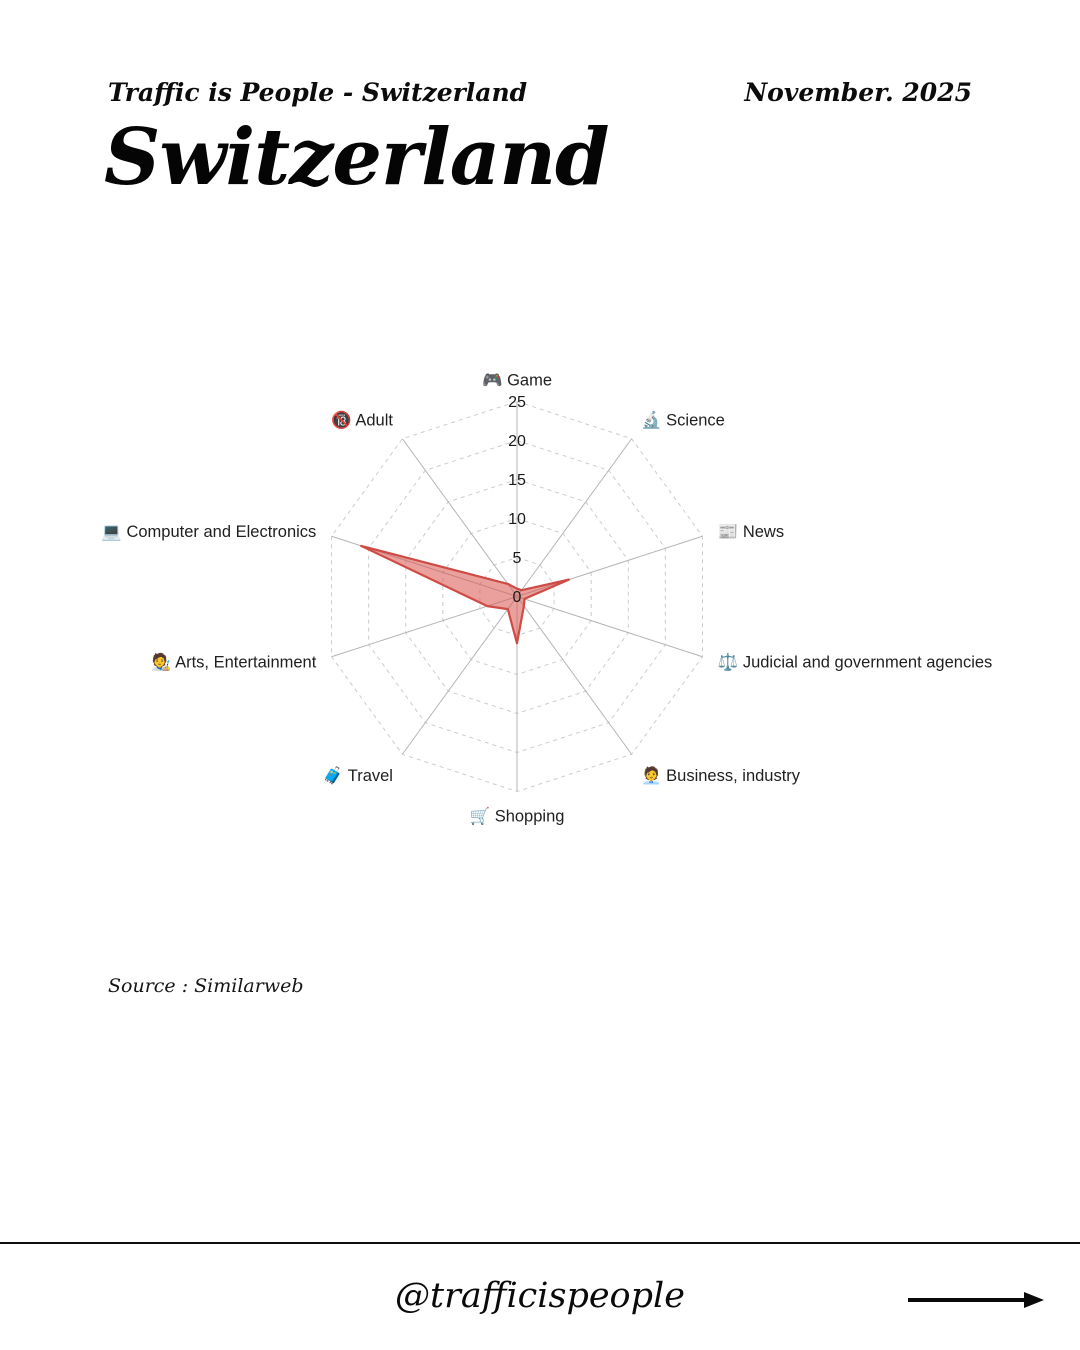  What do you see at coordinates (246, 662) in the screenshot?
I see `category-label-text: Arts, Entertainment` at bounding box center [246, 662].